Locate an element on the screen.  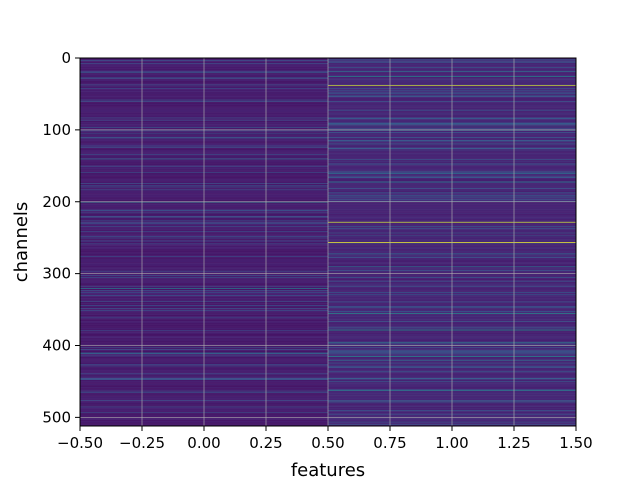
y-tick-label: 400 is located at coordinates (56, 346).